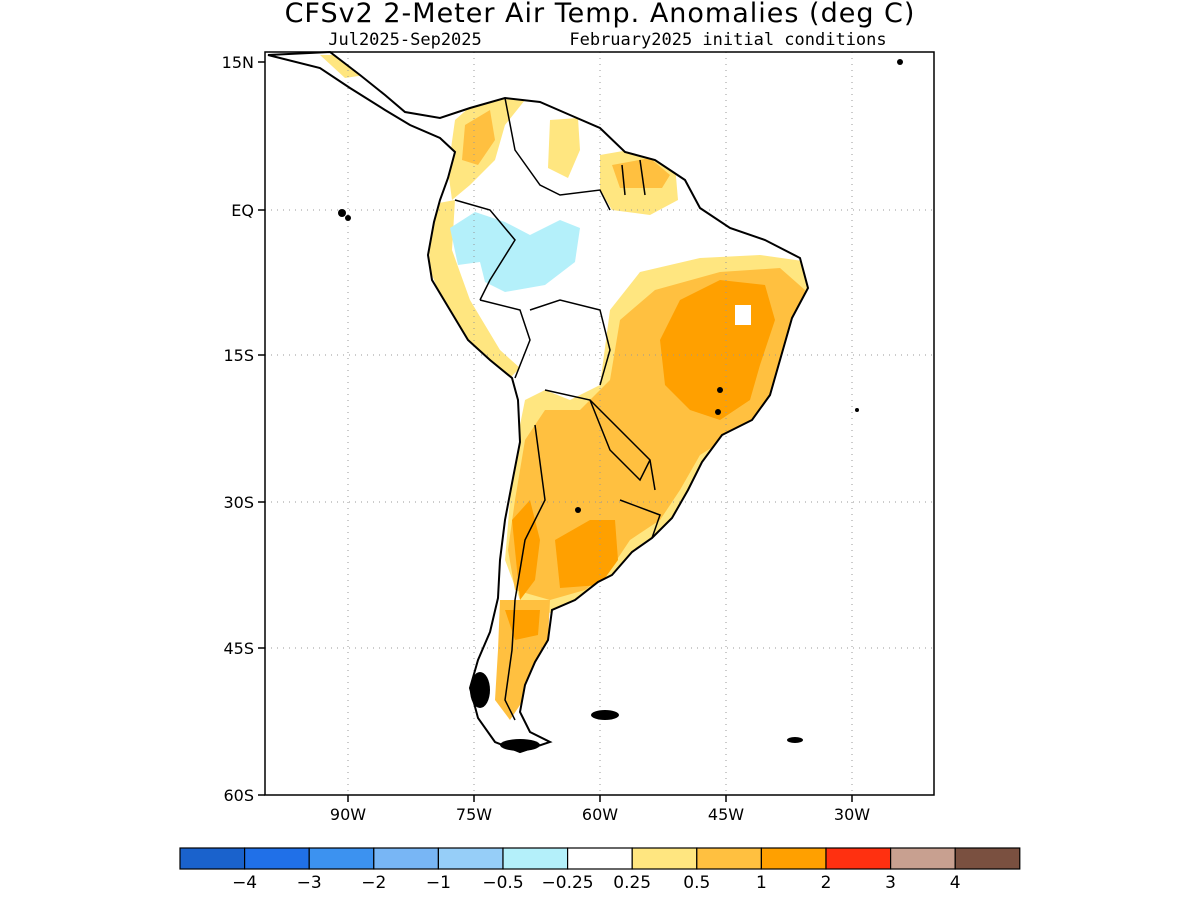 The height and width of the screenshot is (900, 1200). What do you see at coordinates (238, 355) in the screenshot?
I see `lat-label-15s: 15S` at bounding box center [238, 355].